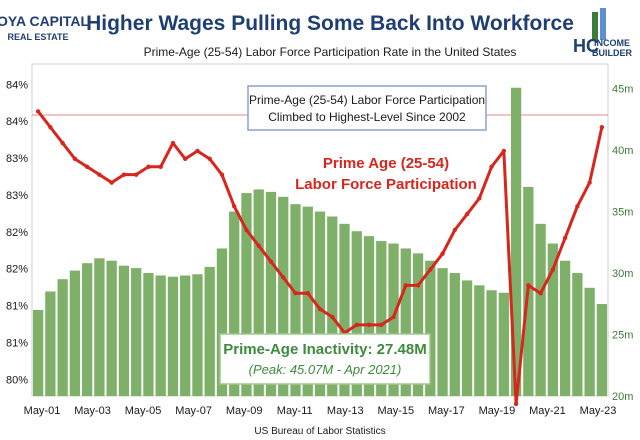 The width and height of the screenshot is (640, 440). What do you see at coordinates (17, 85) in the screenshot?
I see `left-axis-tick-label: 84%` at bounding box center [17, 85].